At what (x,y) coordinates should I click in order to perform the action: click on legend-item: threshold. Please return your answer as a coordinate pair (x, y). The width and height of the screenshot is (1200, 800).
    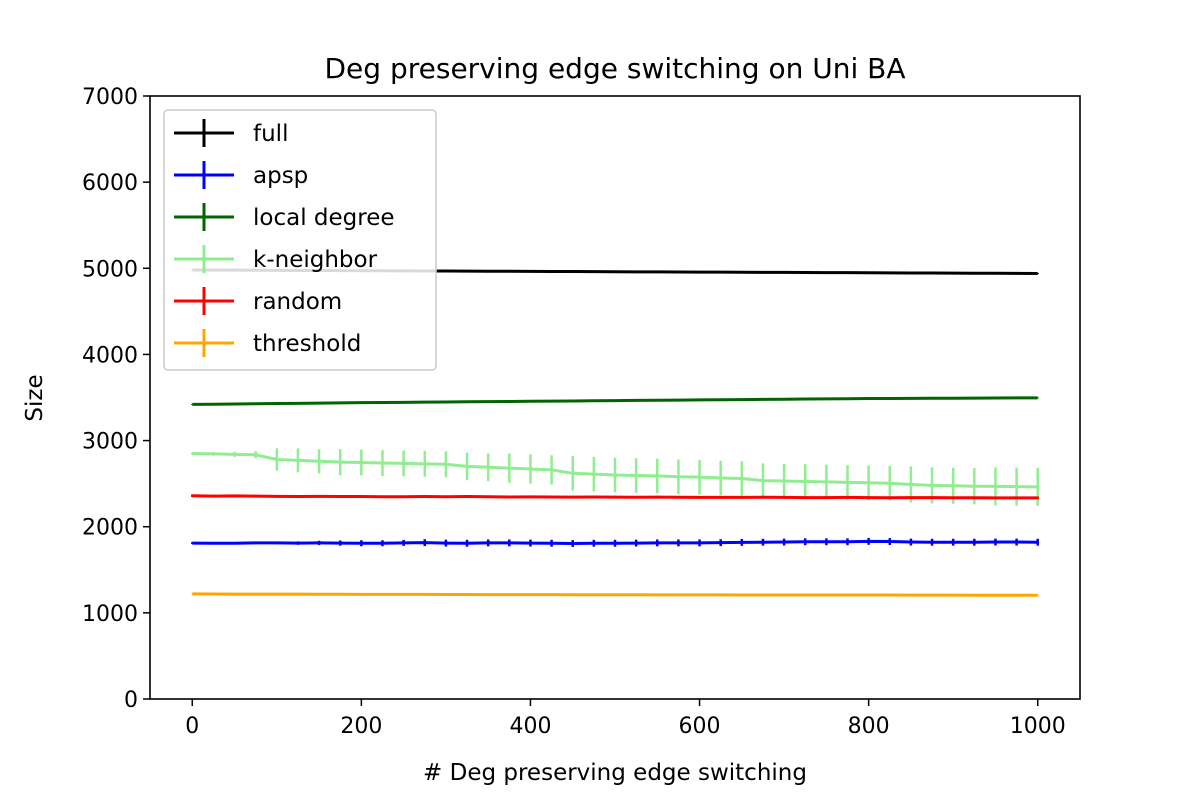
    Looking at the image, I should click on (267, 343).